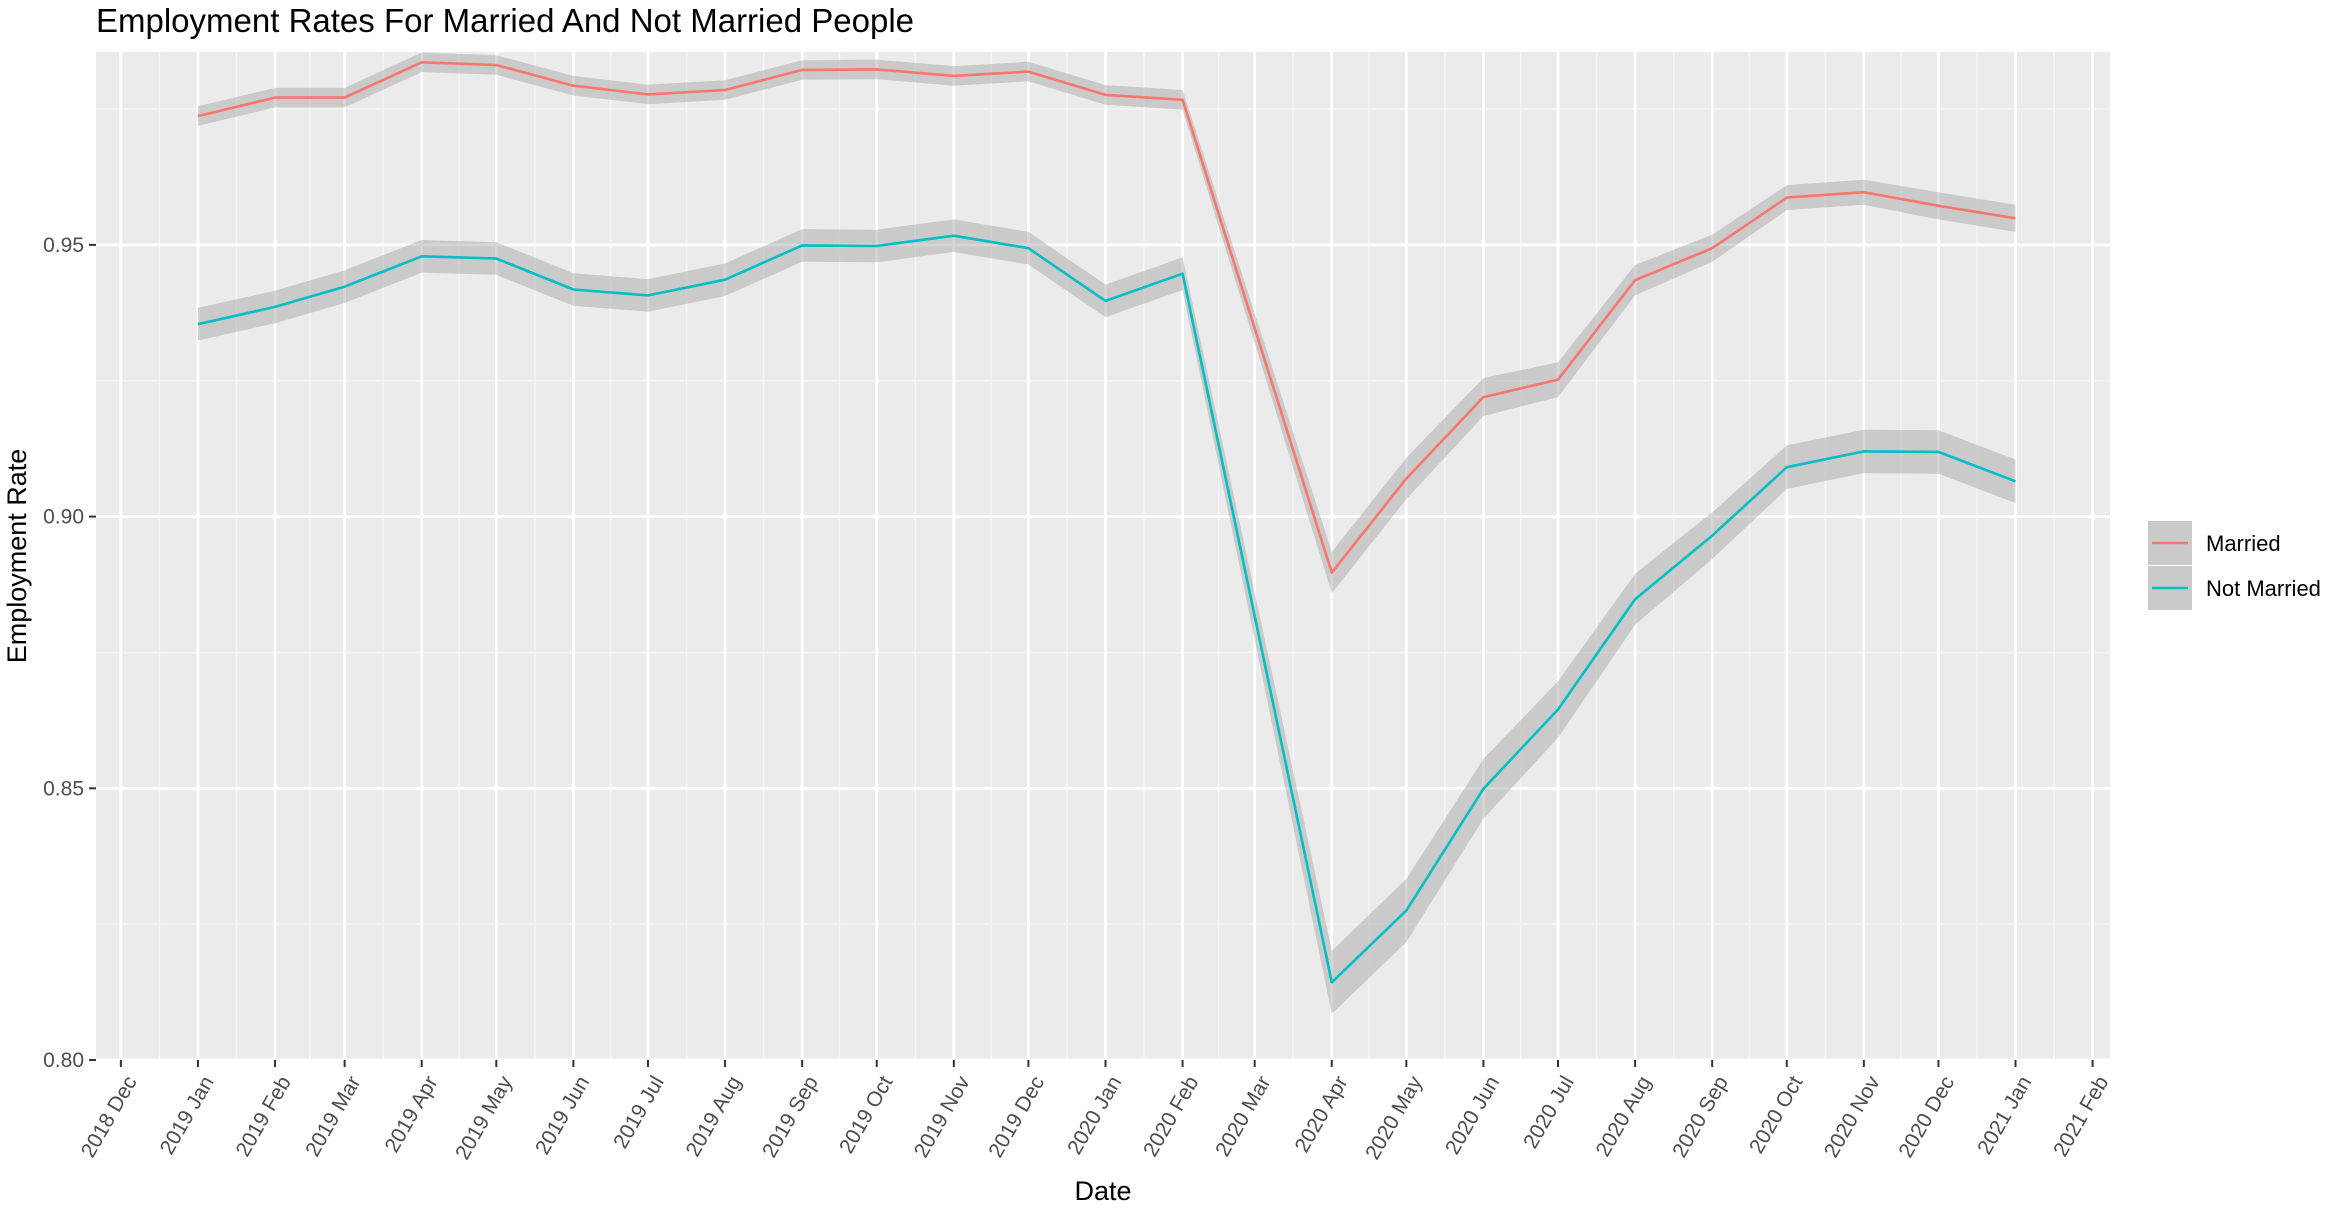 This screenshot has height=1208, width=2334. I want to click on x-tick-label: 2019 Nov, so click(942, 1117).